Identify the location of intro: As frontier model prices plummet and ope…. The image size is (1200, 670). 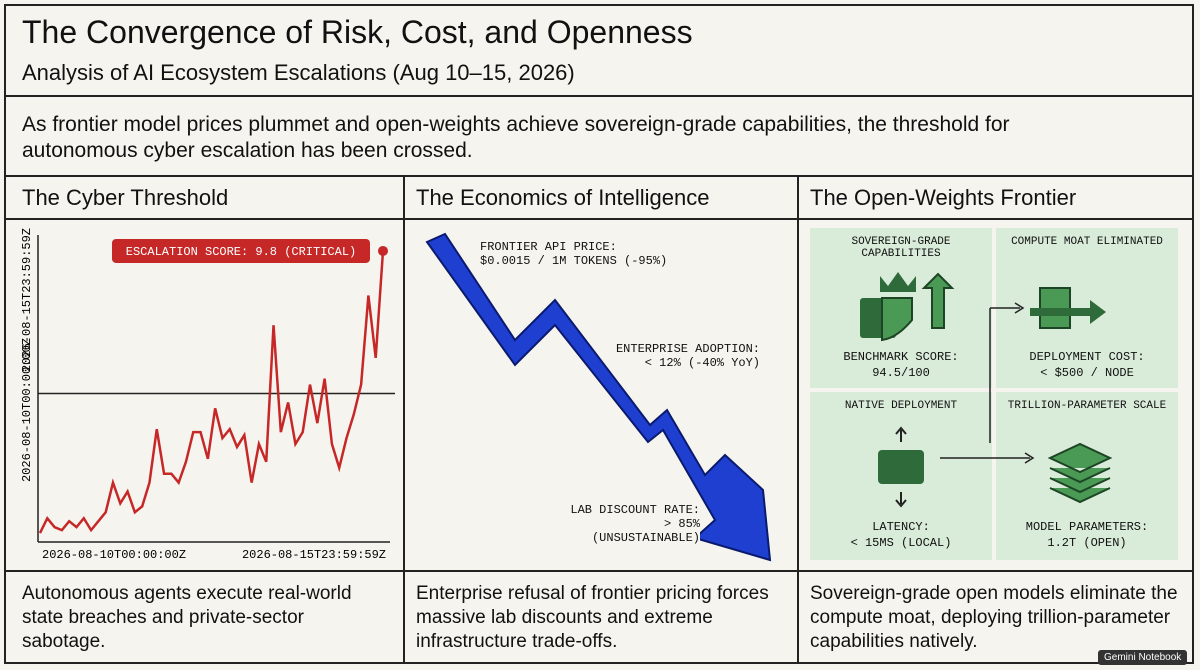
(516, 137).